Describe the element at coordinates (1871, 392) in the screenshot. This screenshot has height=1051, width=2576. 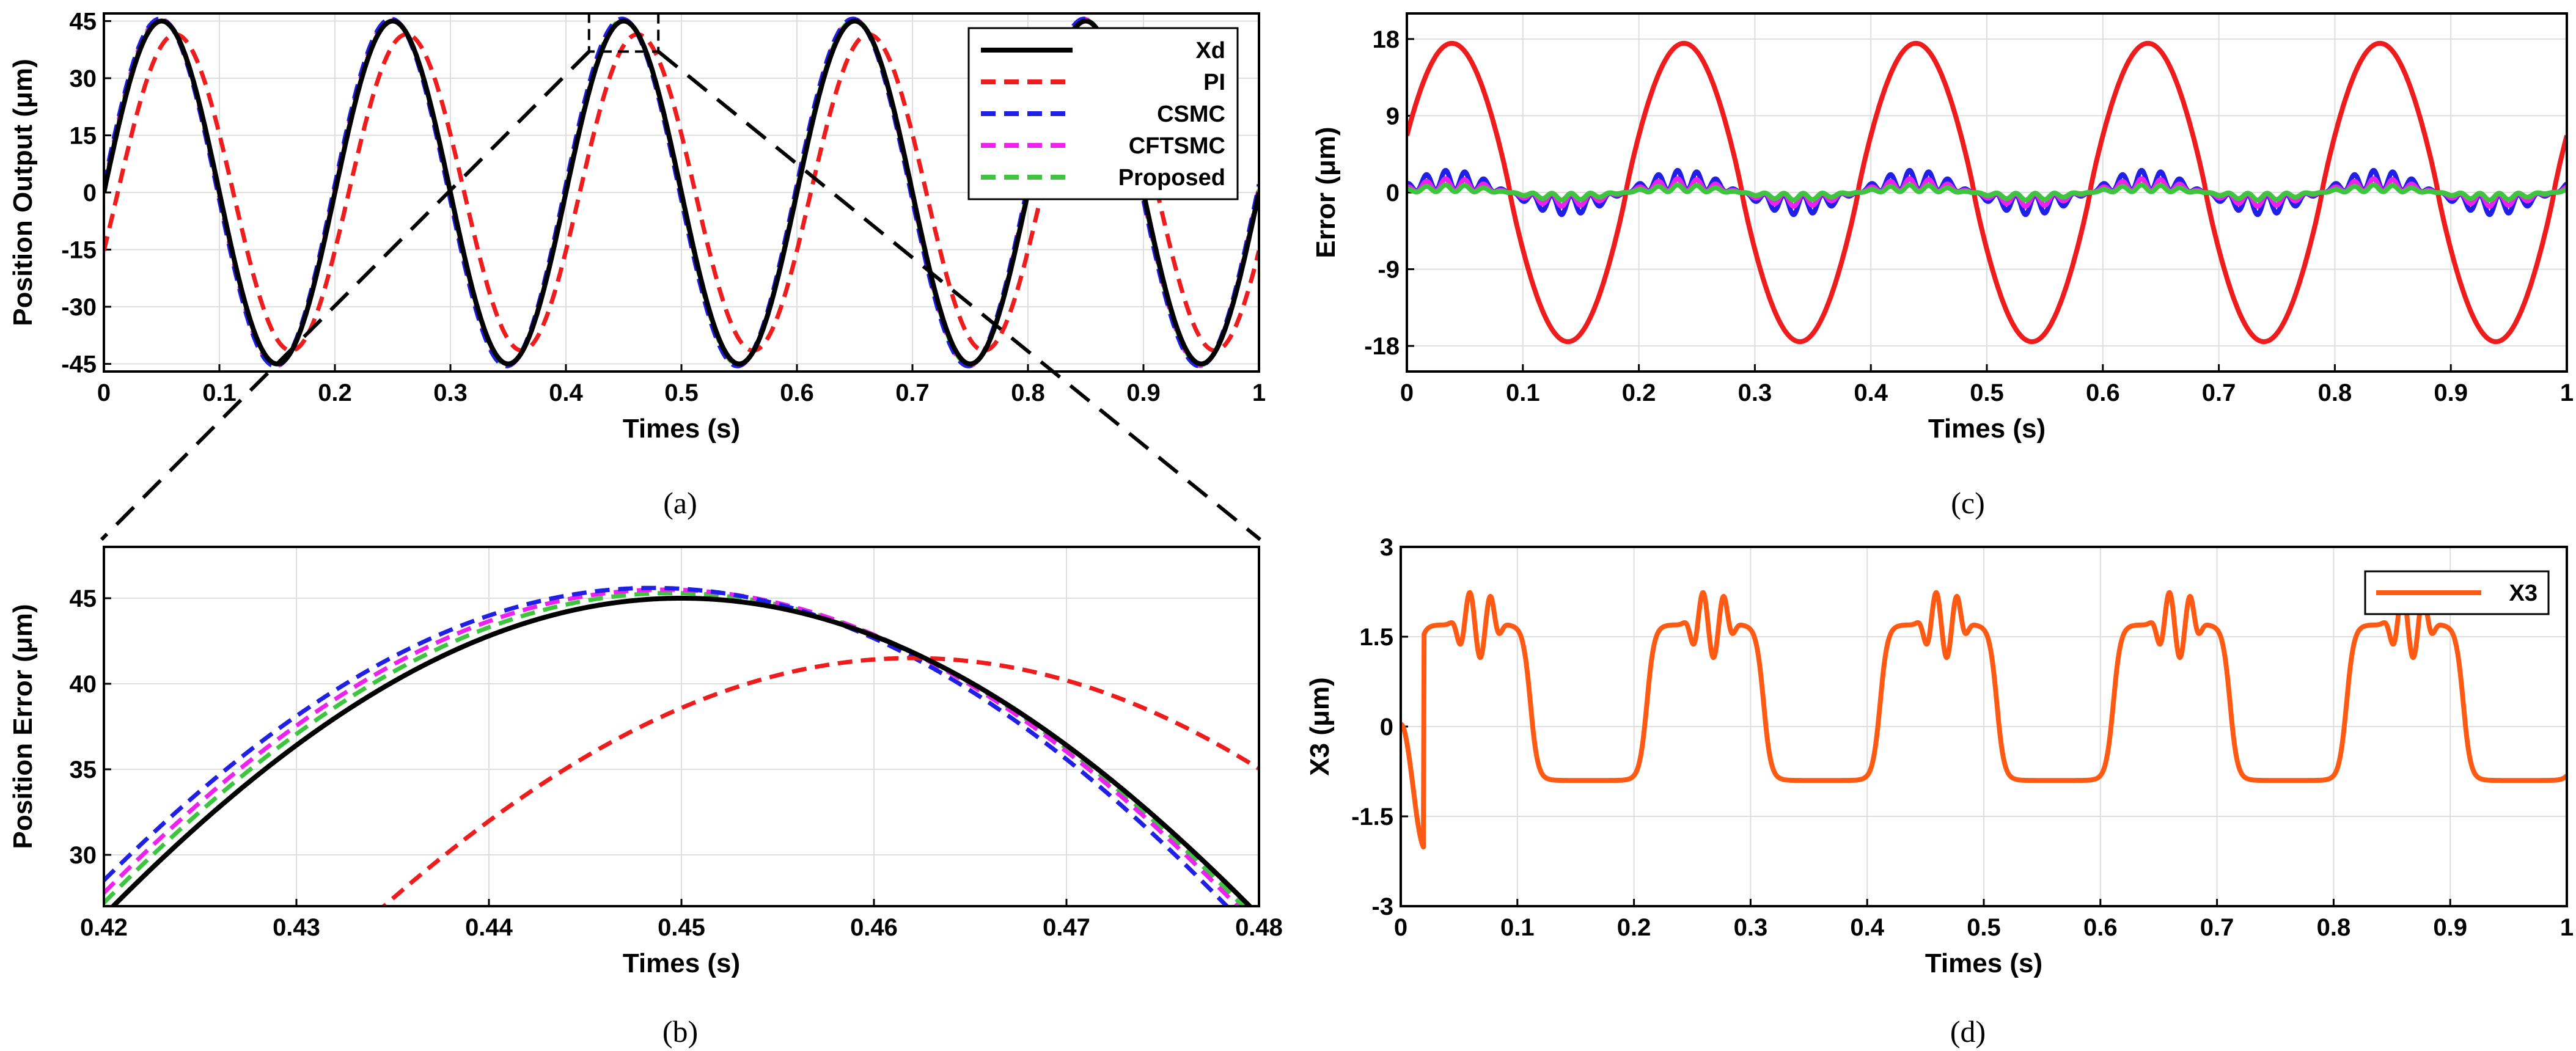
I see `c-xtick-label: 0.4` at that location.